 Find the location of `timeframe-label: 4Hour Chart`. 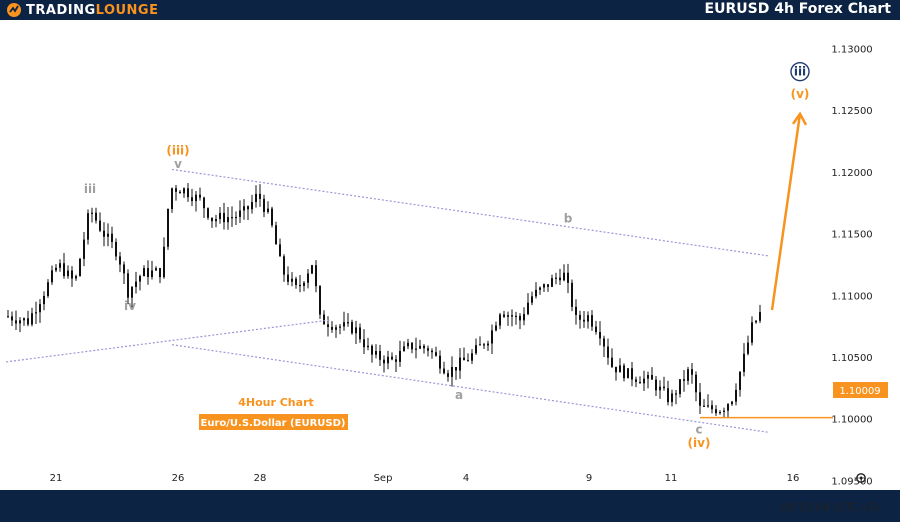

timeframe-label: 4Hour Chart is located at coordinates (276, 402).